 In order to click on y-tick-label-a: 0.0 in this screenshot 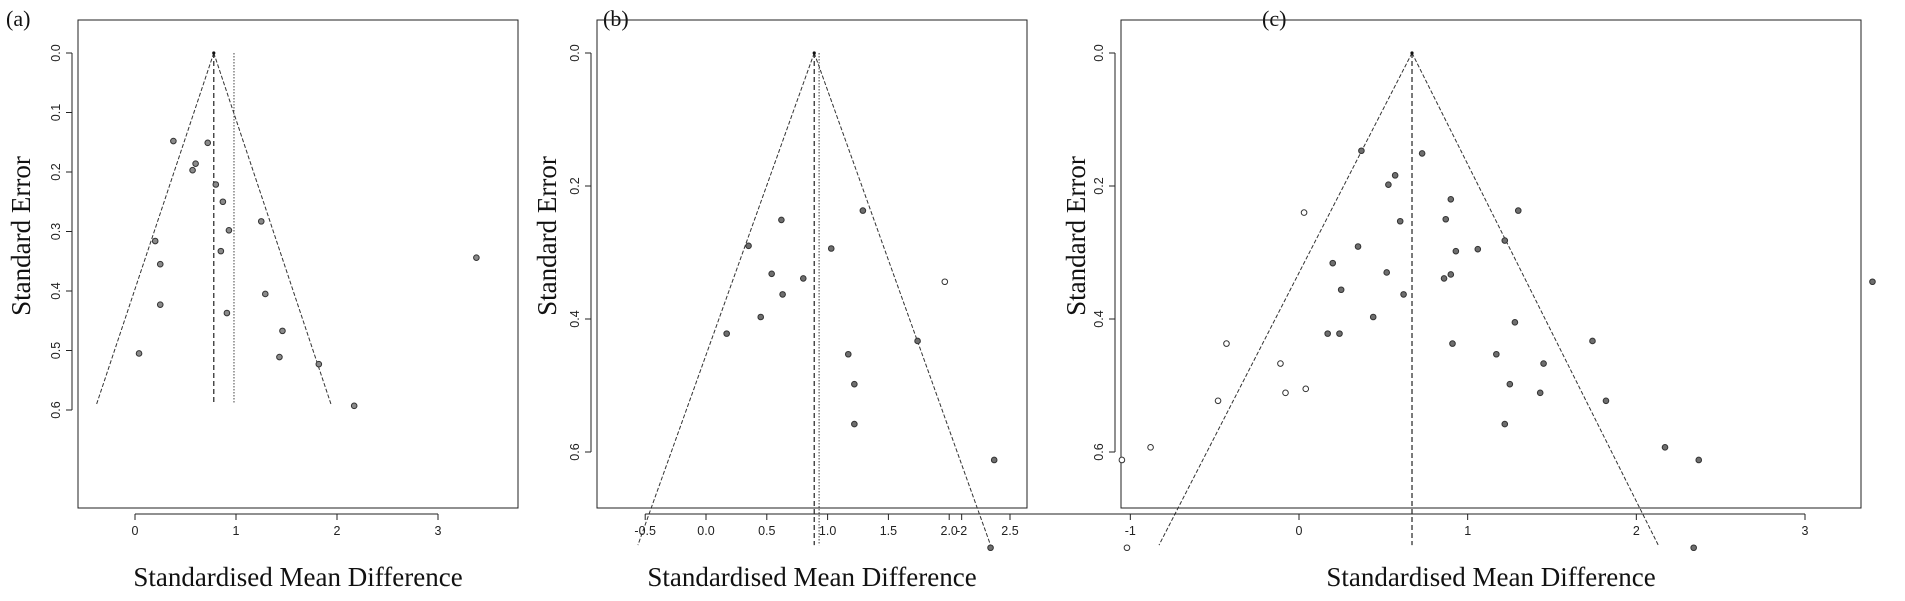, I will do `click(56, 52)`.